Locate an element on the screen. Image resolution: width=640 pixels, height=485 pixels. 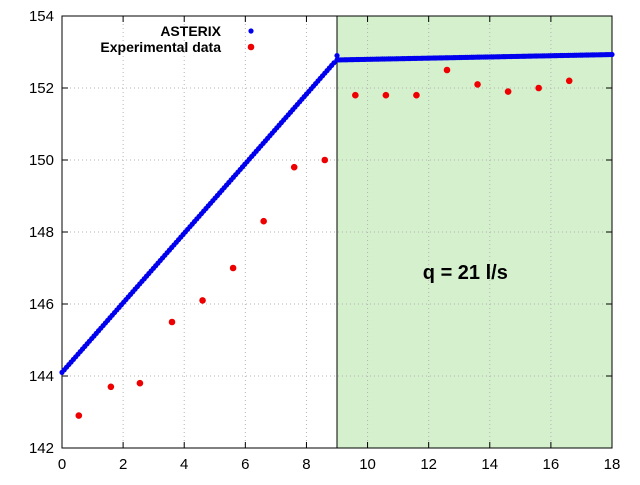
x-tick-label: 10 is located at coordinates (367, 464).